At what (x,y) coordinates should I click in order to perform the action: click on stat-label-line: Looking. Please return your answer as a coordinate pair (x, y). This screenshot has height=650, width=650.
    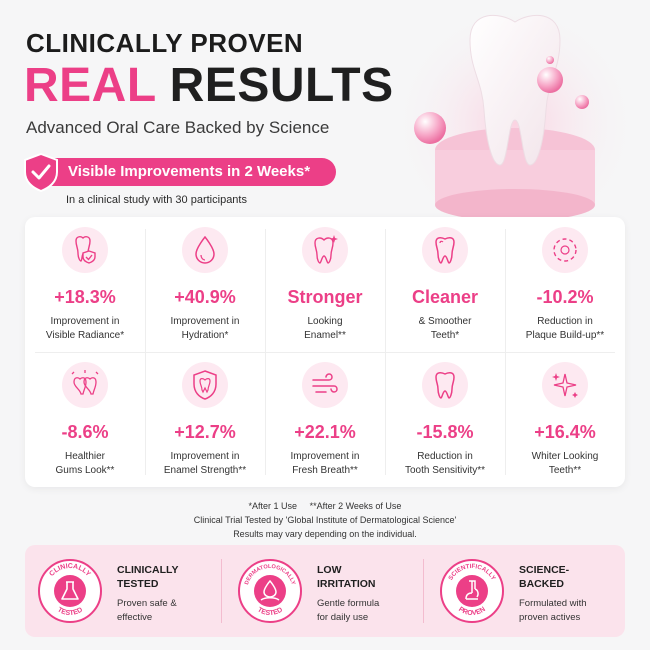
    Looking at the image, I should click on (325, 321).